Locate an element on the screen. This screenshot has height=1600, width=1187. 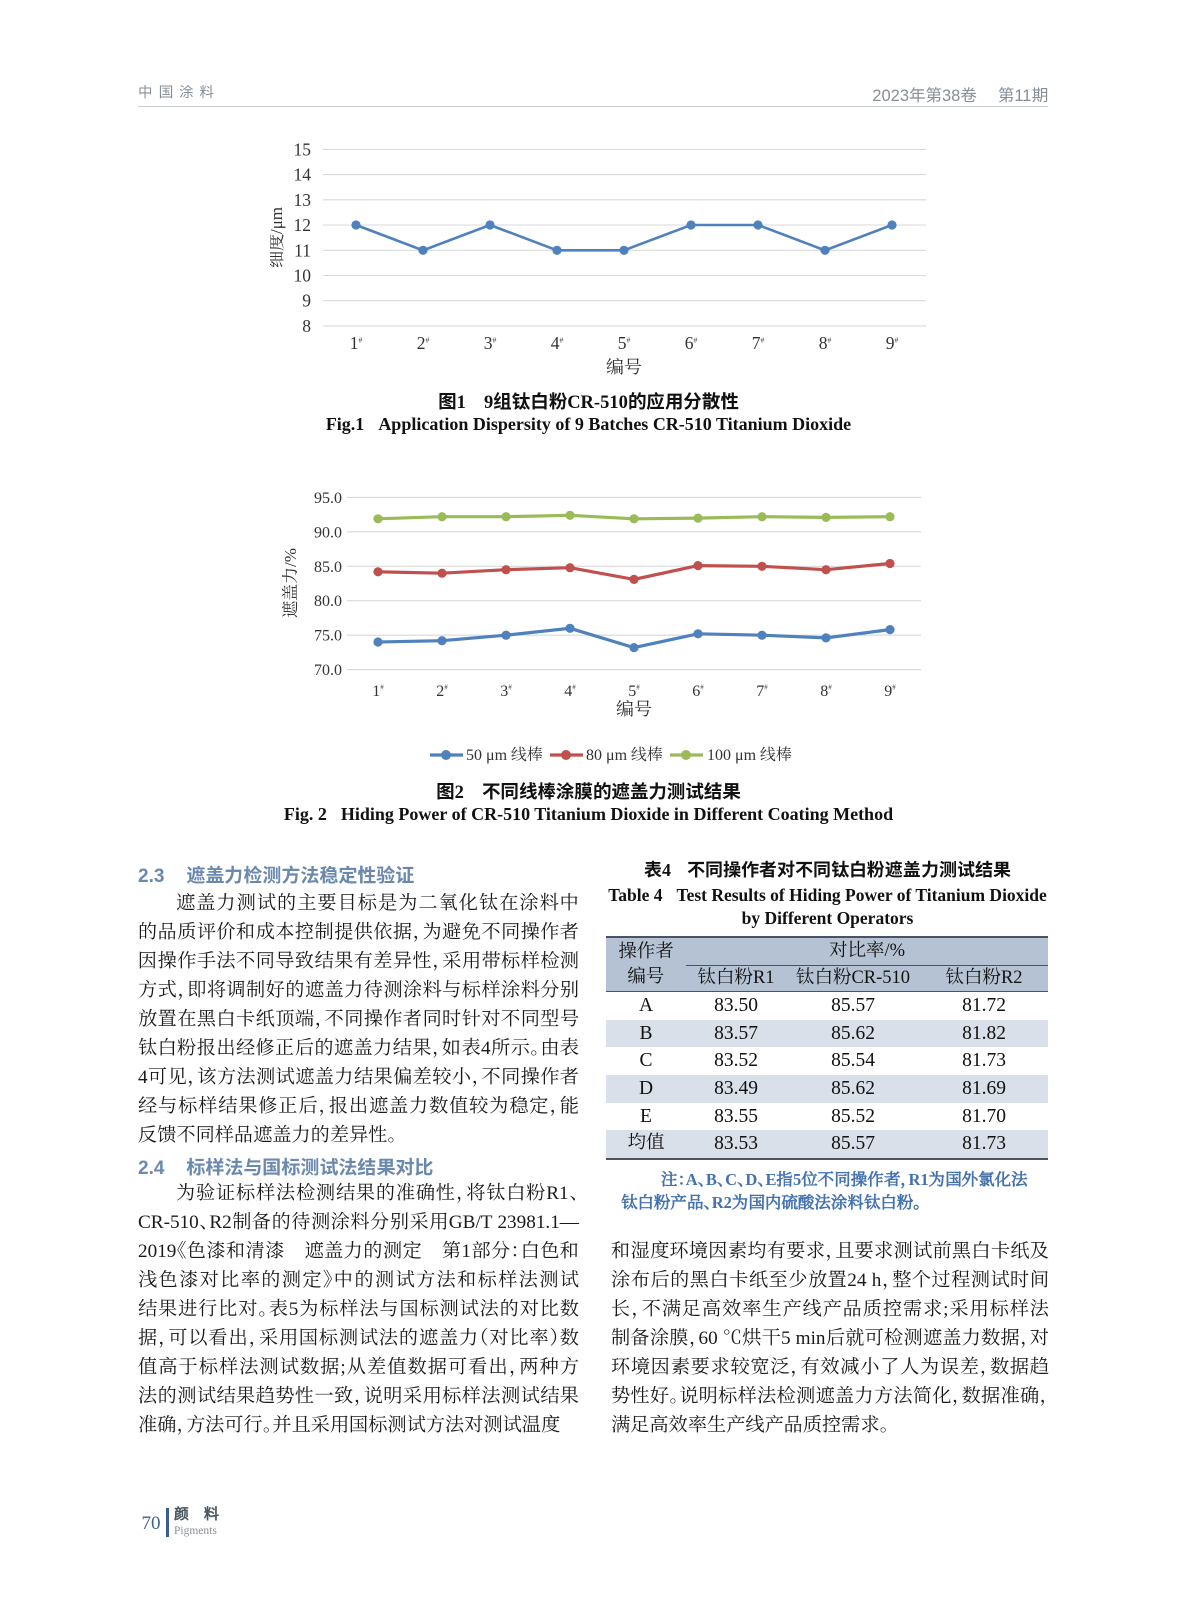
svg-text: 遮盖力/% is located at coordinates (290, 583).